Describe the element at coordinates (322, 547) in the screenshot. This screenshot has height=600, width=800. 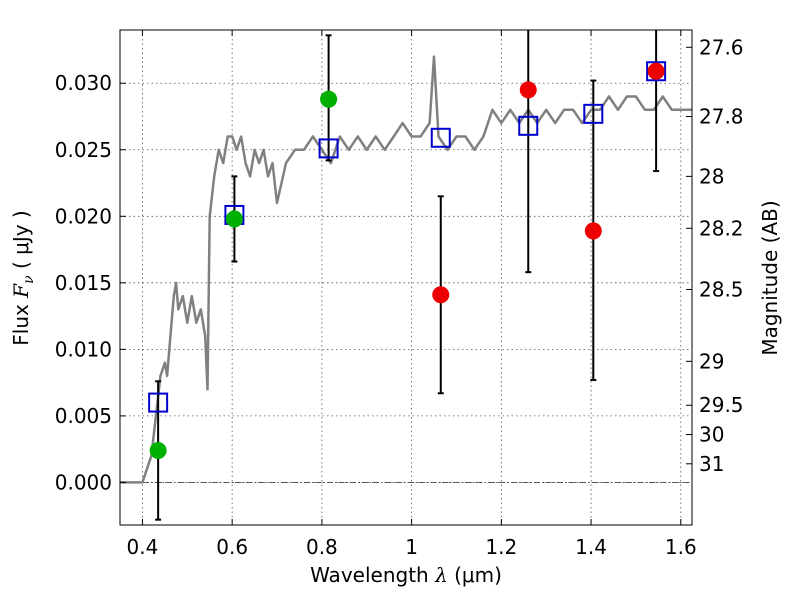
I see `x-tick-label: 0.8` at that location.